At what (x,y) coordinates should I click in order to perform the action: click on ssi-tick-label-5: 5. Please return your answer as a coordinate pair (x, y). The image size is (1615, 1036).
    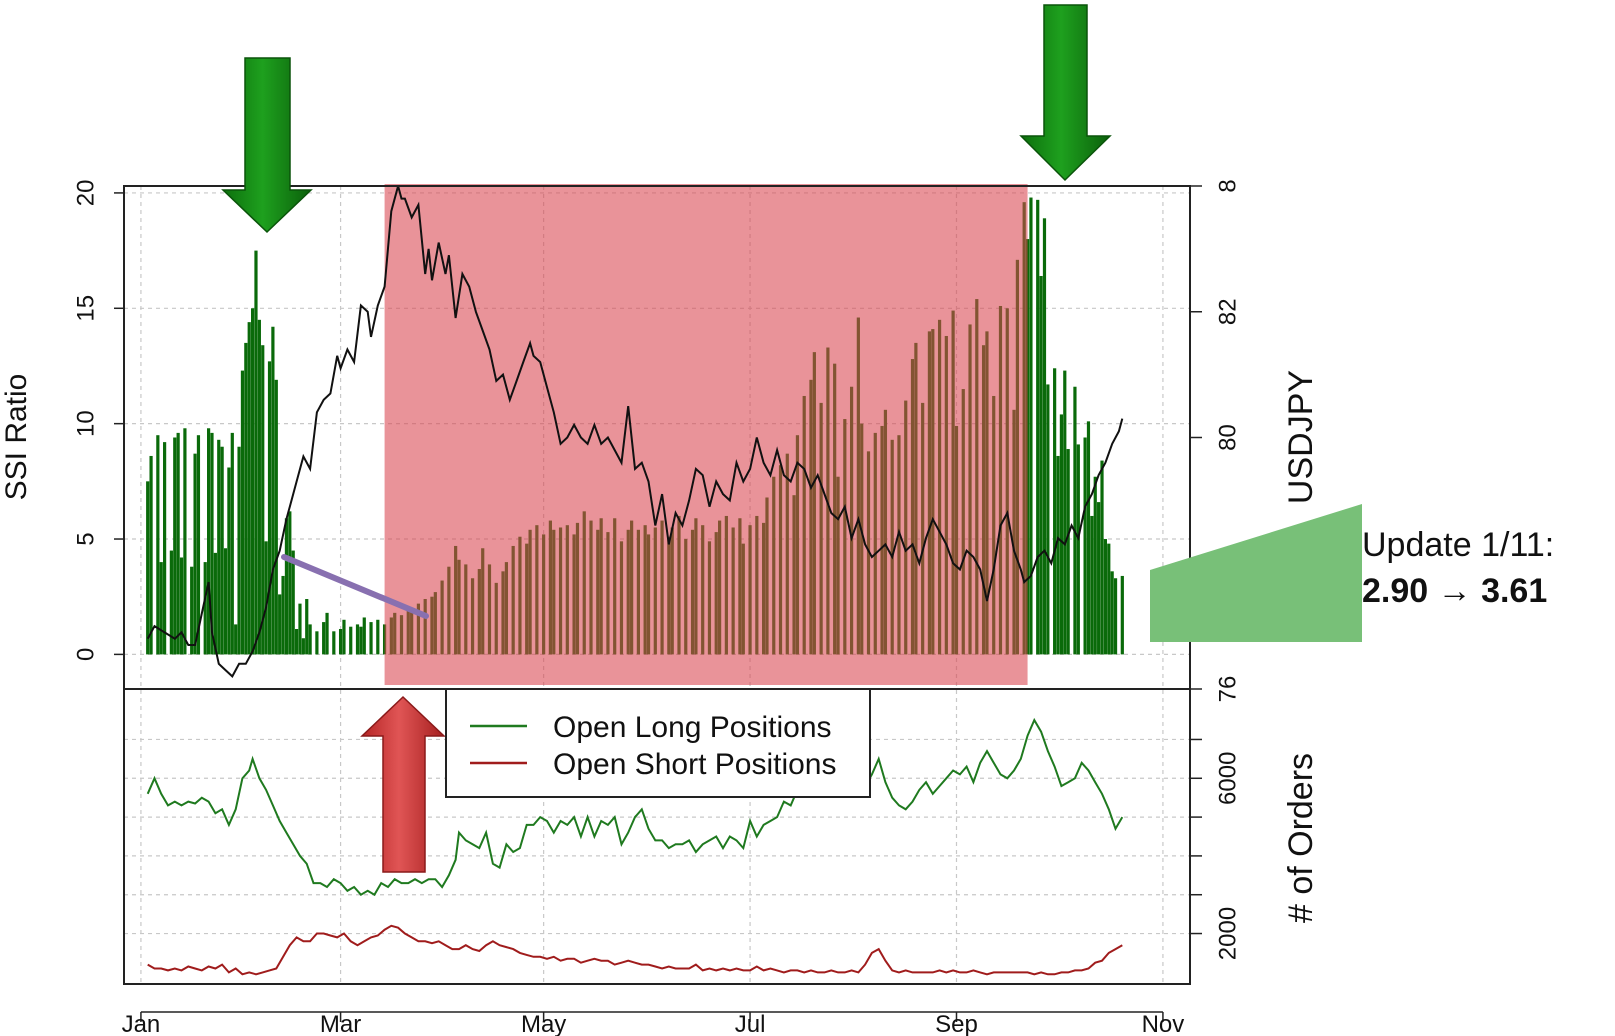
    Looking at the image, I should click on (86, 538).